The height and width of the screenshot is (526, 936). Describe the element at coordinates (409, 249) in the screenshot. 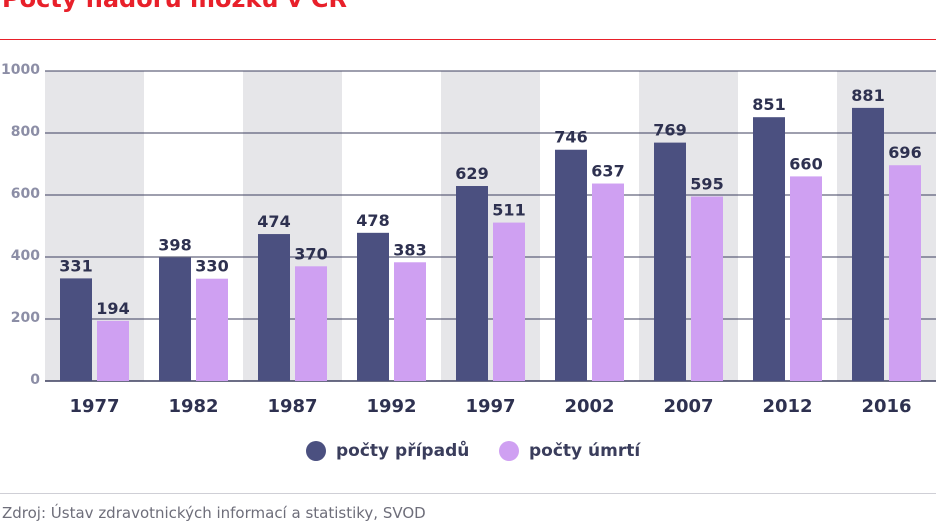

I see `data-label: 383` at that location.